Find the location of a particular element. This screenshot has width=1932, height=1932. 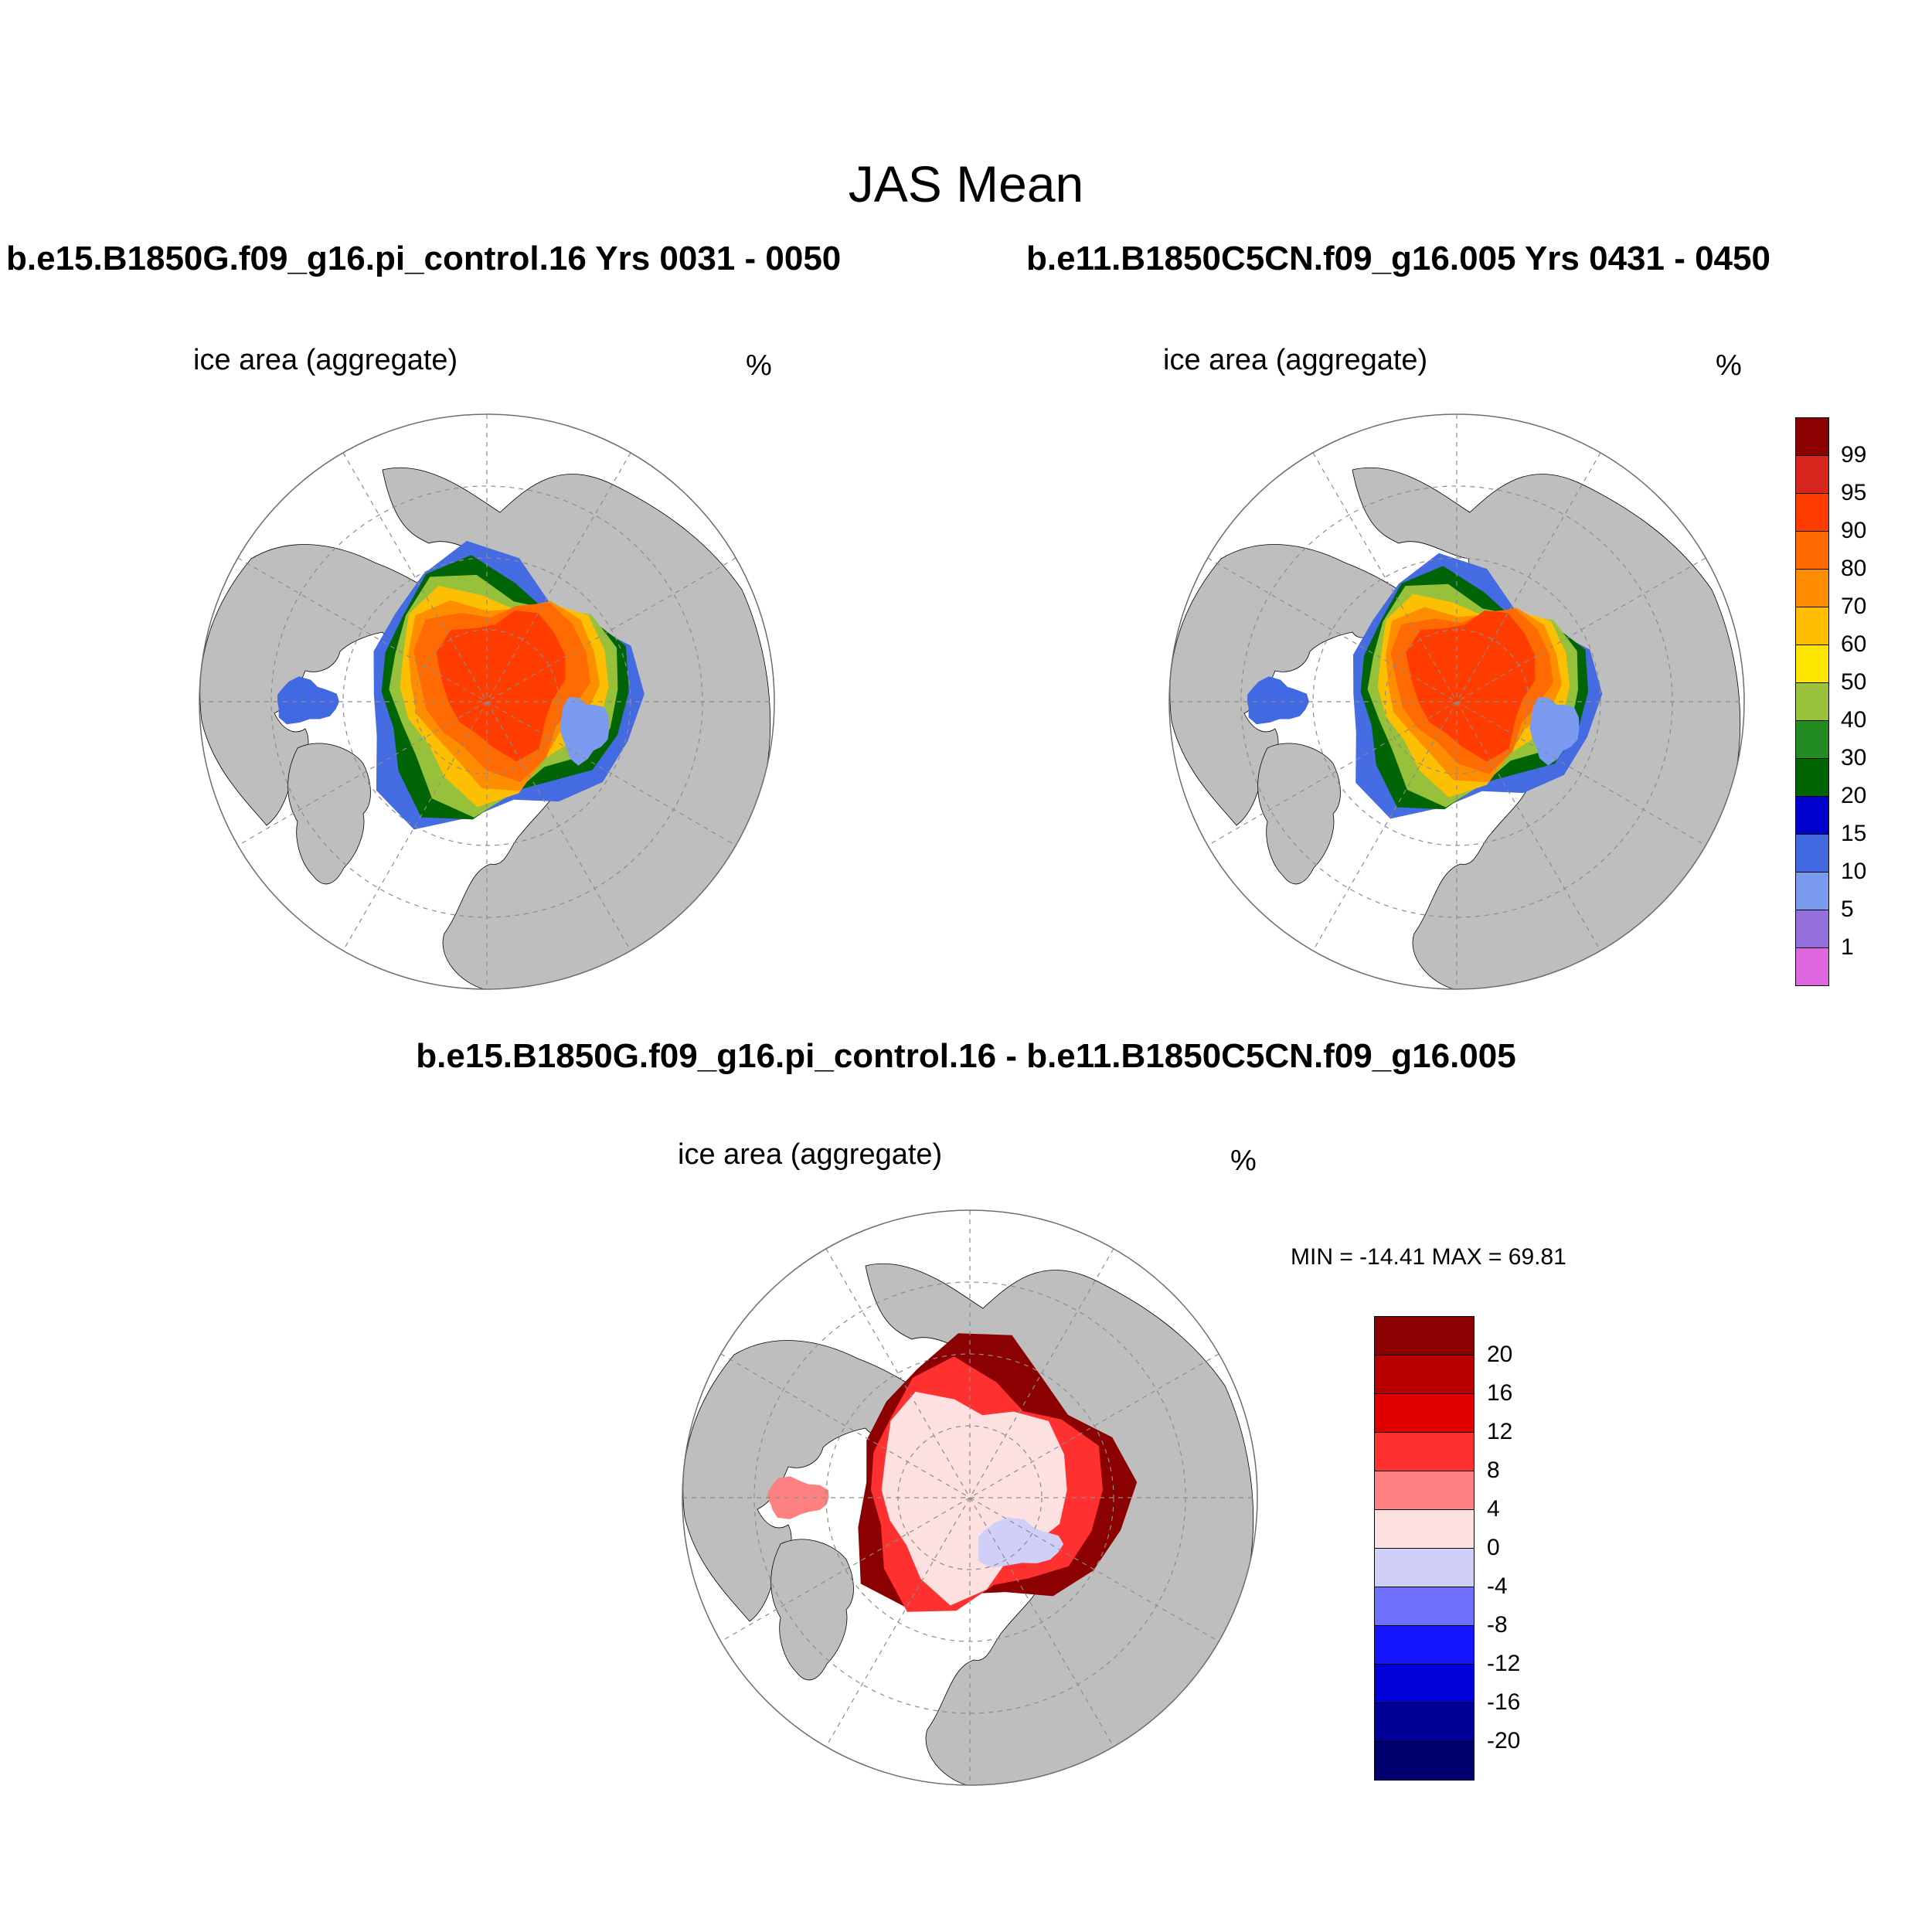

difference-colorbar-tick-label: 20 is located at coordinates (1500, 1355).